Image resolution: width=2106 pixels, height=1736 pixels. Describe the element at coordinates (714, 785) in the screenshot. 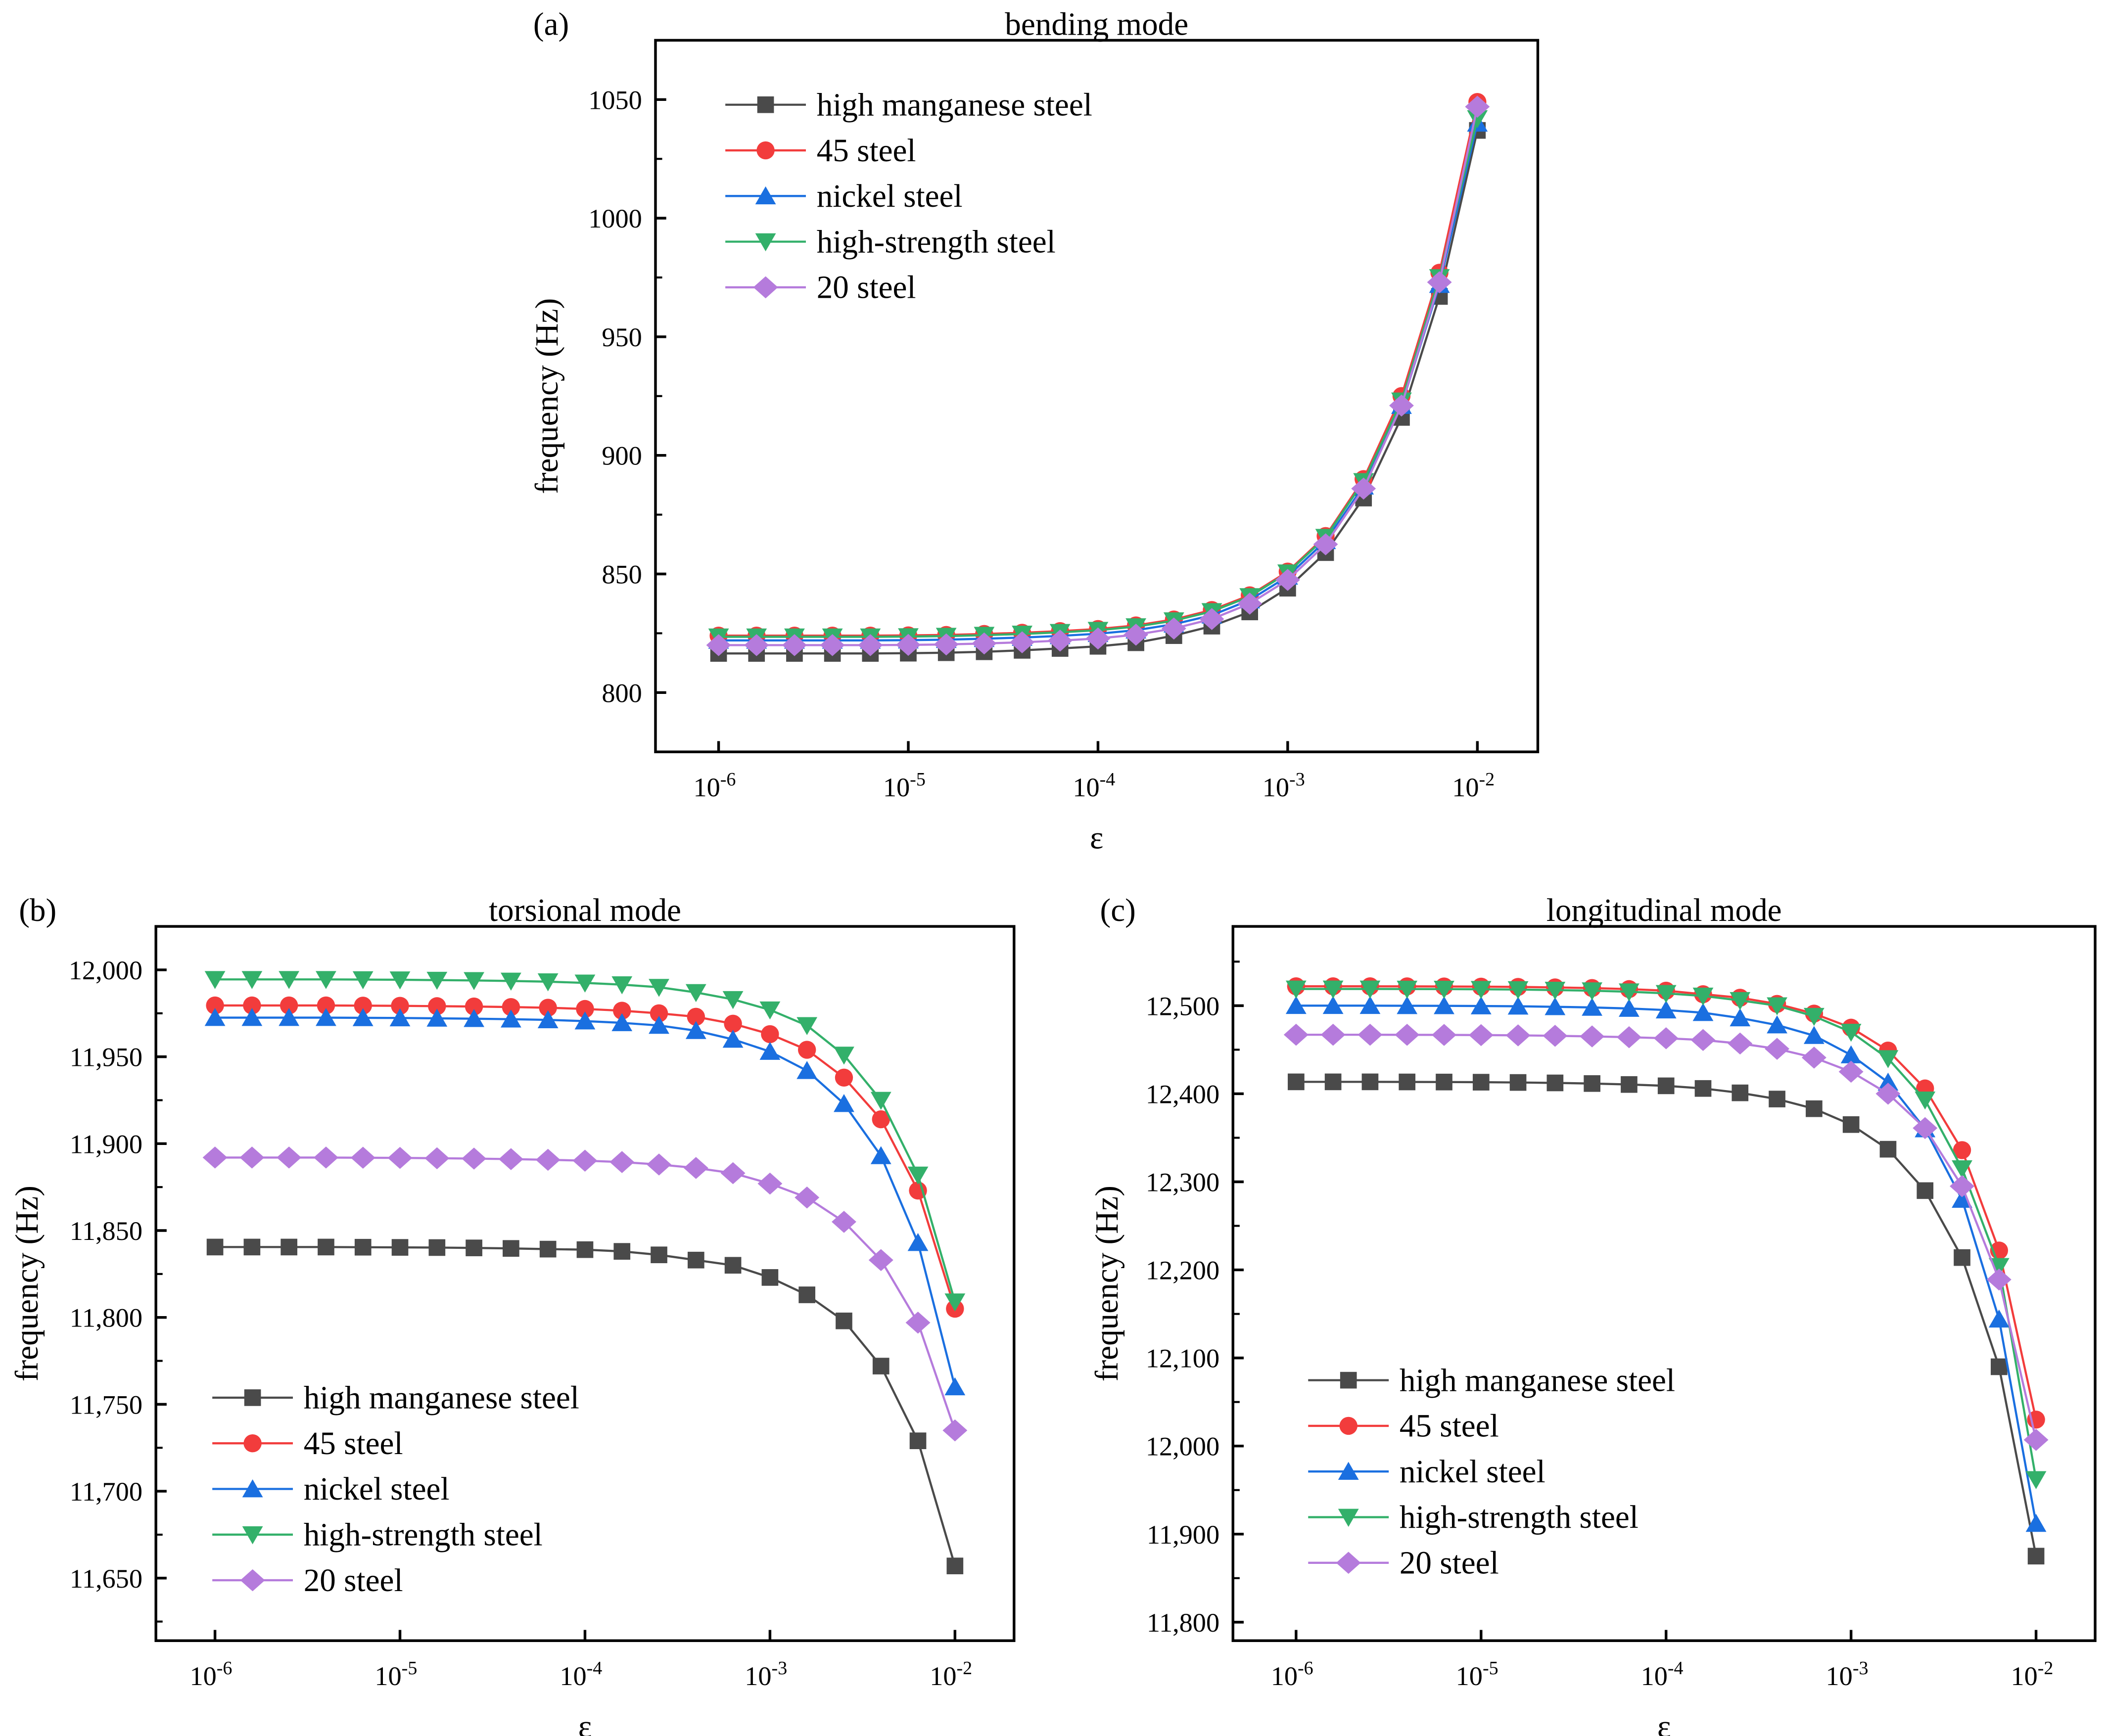

I see `x-tick-label: 10⁻⁶` at that location.